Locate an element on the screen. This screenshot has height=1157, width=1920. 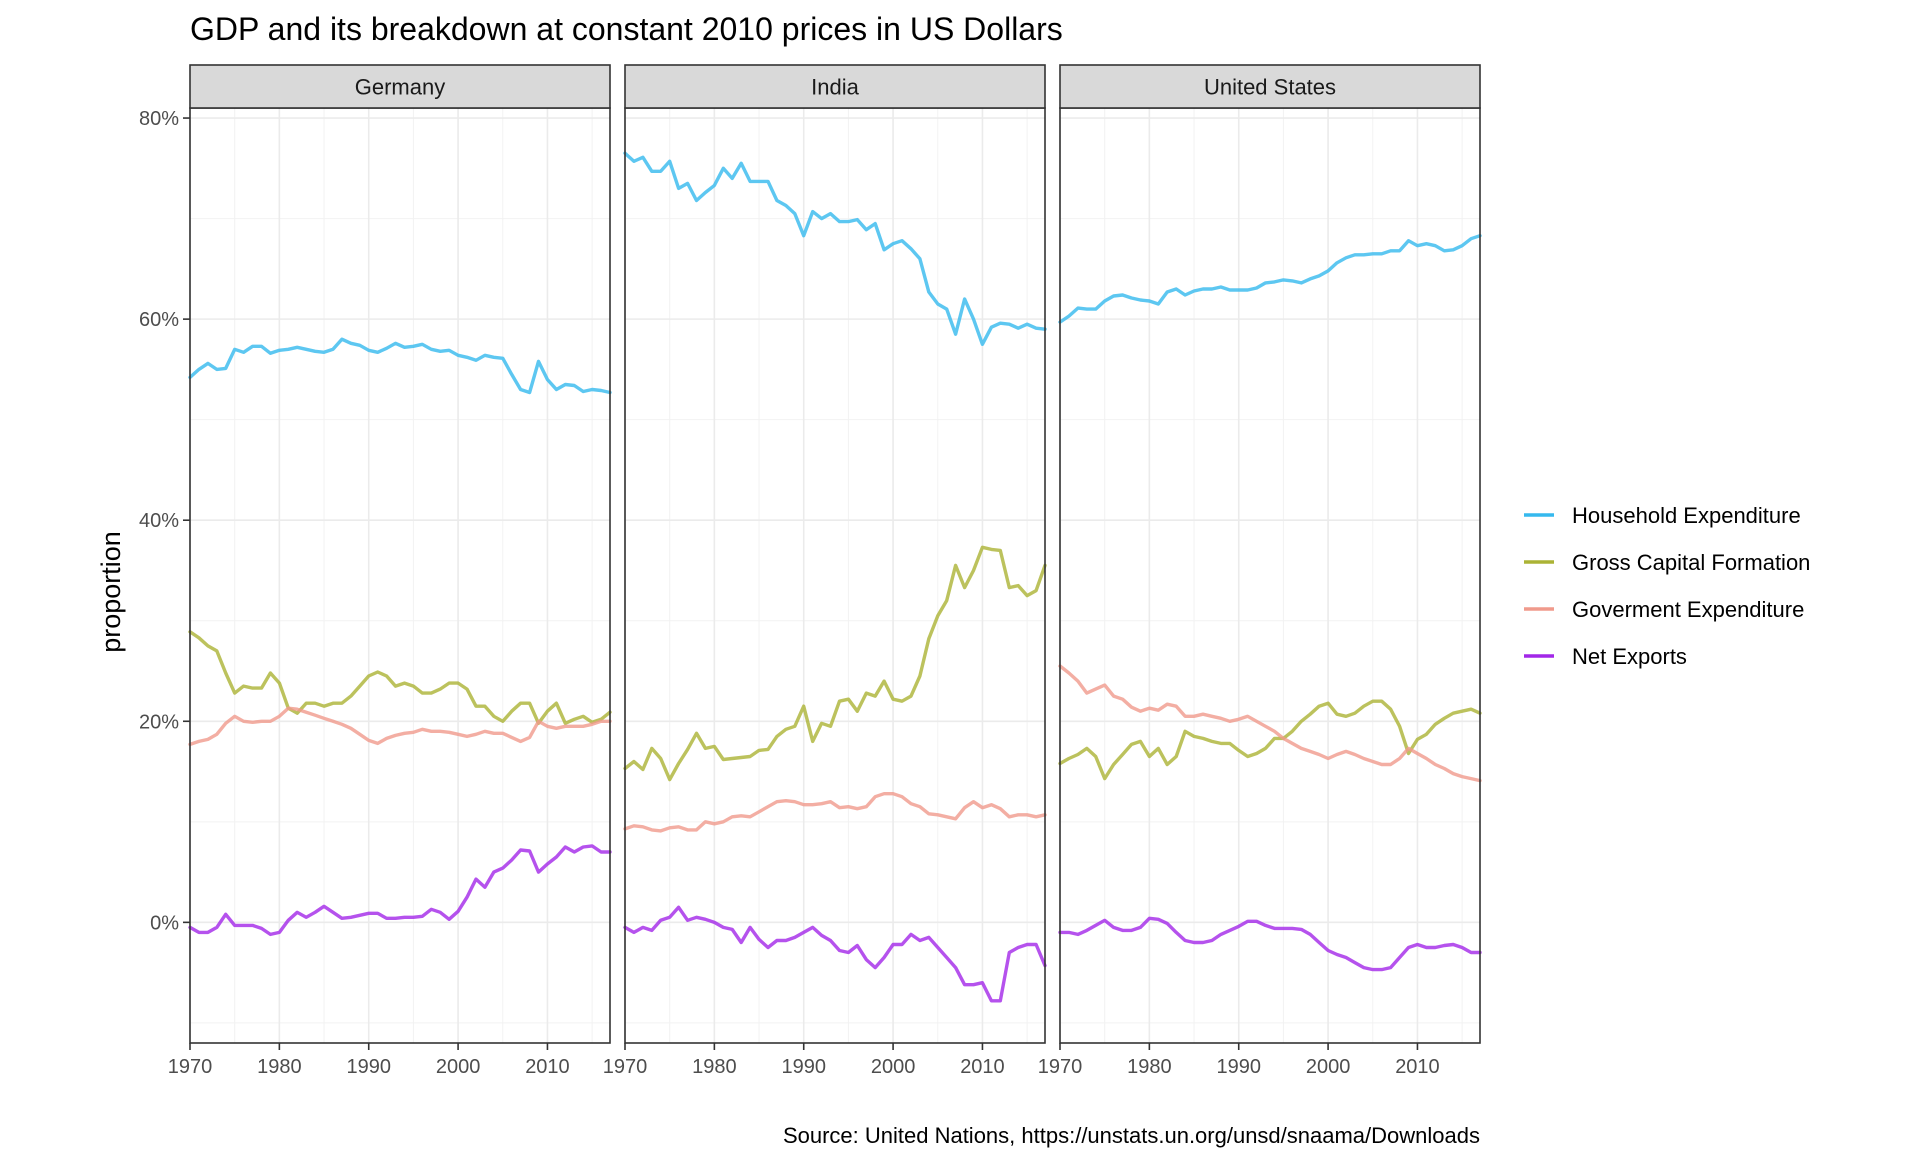
series-line-gross-capital-formation is located at coordinates (835, 663).